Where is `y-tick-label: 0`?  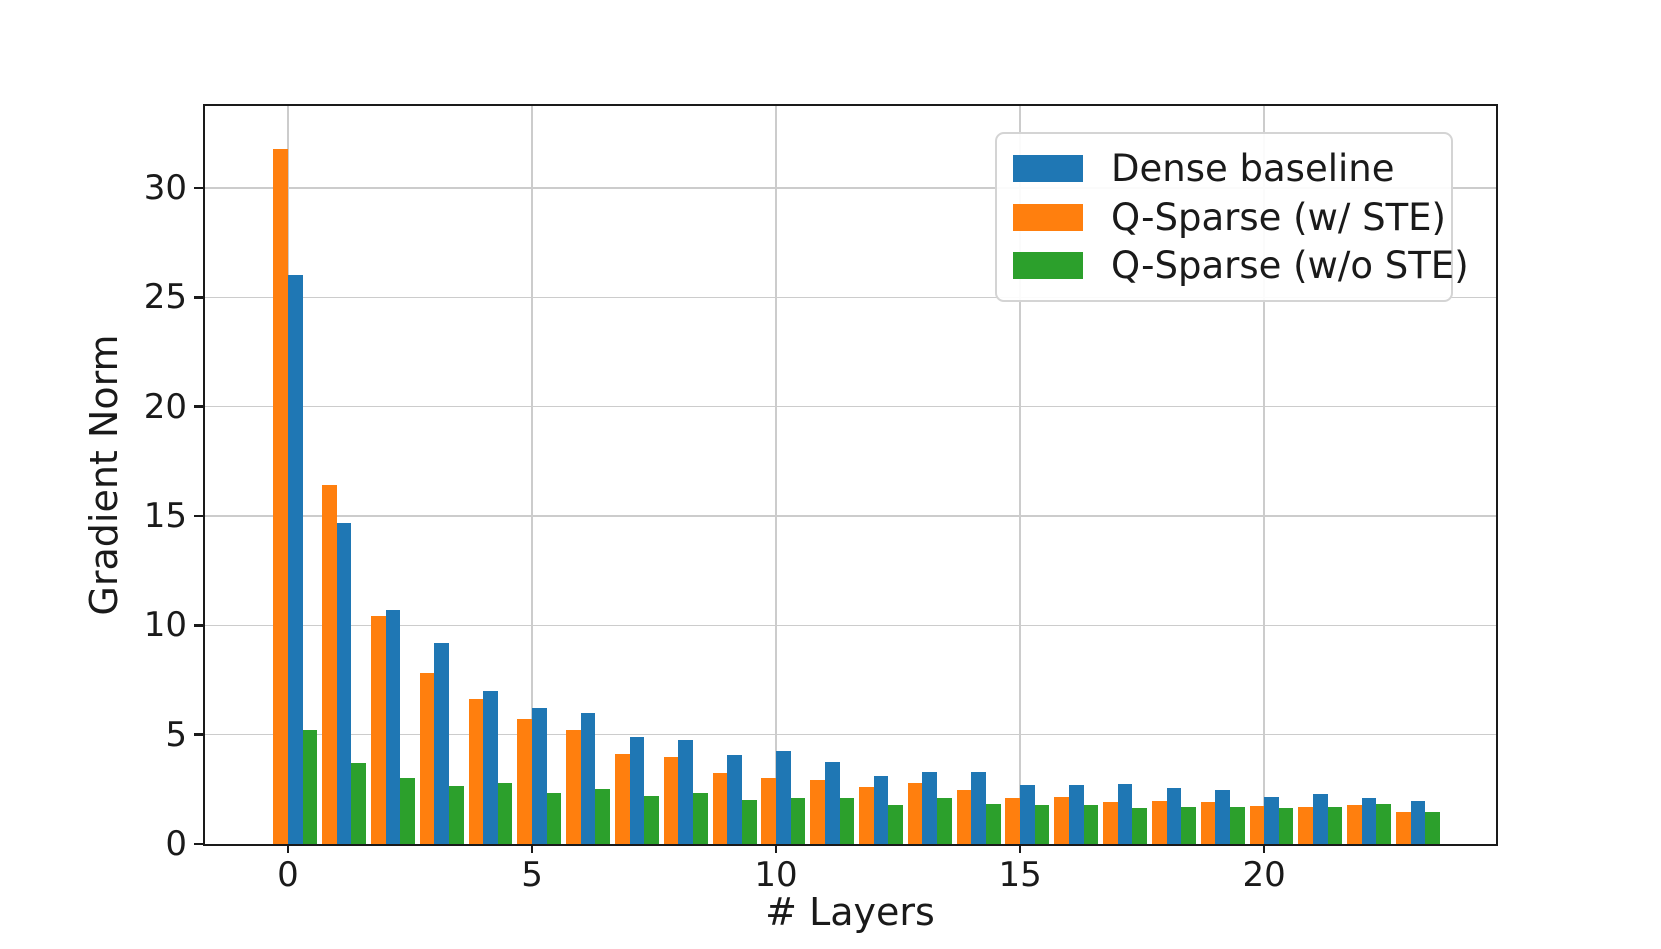 y-tick-label: 0 is located at coordinates (176, 844).